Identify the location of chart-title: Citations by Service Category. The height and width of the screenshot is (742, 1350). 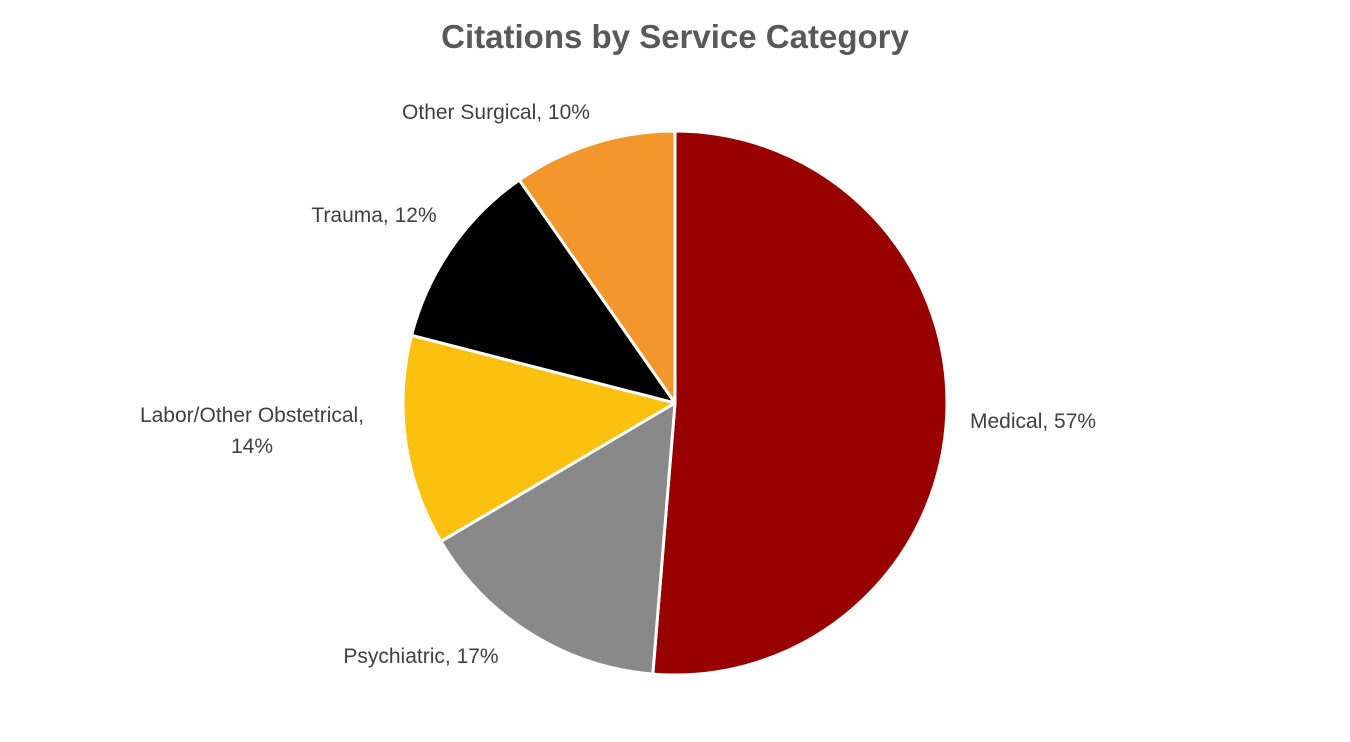
(675, 36).